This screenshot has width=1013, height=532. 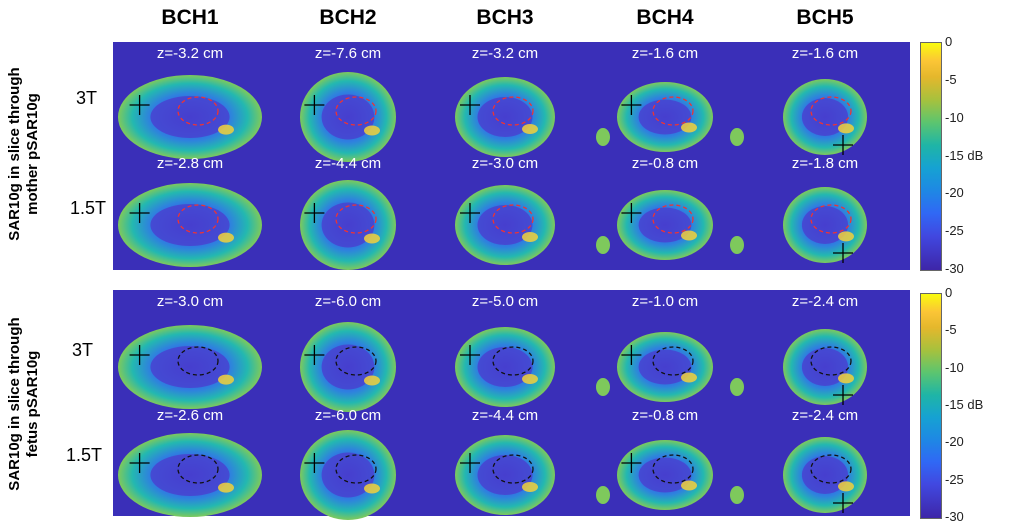 I want to click on field-label-fetus-1-5t: 1.5T, so click(x=84, y=455).